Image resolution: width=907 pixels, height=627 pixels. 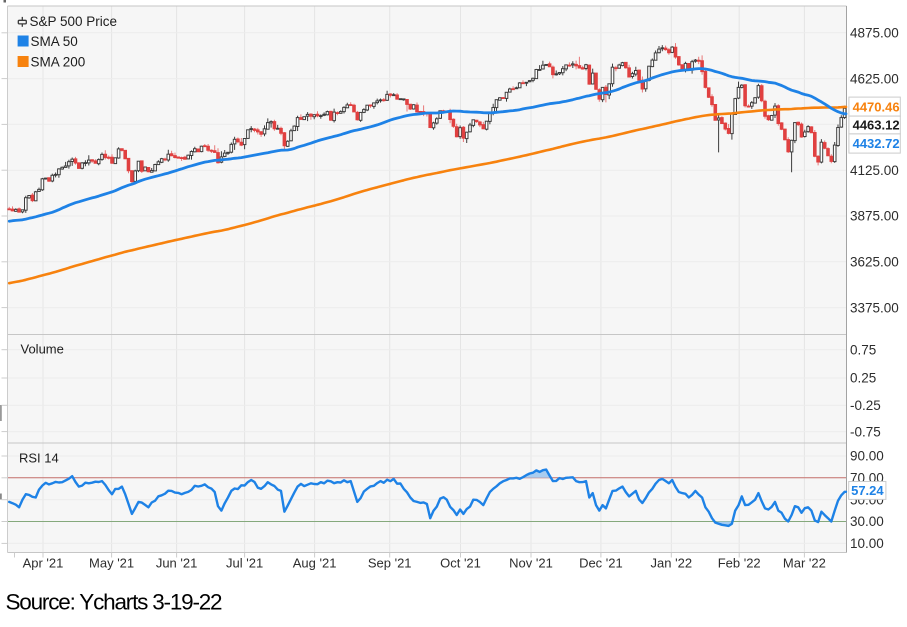 What do you see at coordinates (177, 562) in the screenshot?
I see `svg-text: Jun '21` at bounding box center [177, 562].